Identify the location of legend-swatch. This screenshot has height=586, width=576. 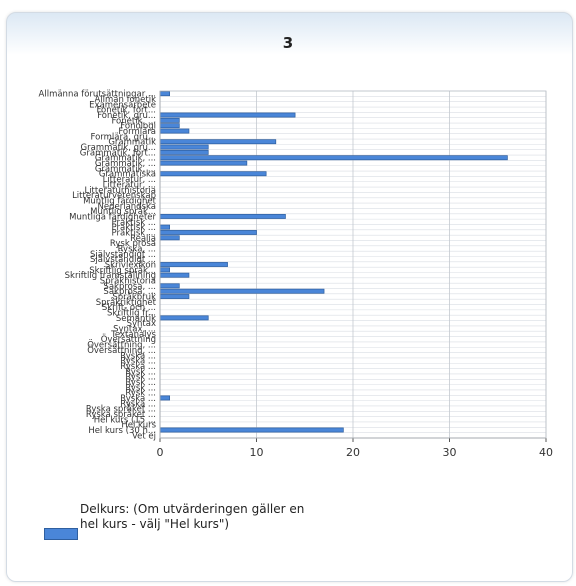
(61, 534).